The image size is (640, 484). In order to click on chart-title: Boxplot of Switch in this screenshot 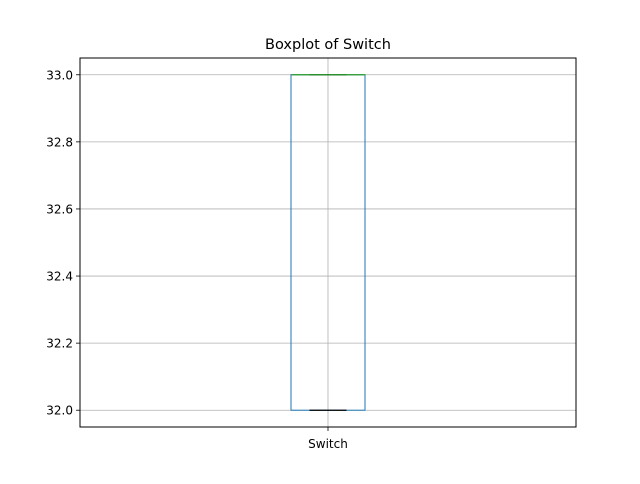, I will do `click(328, 45)`.